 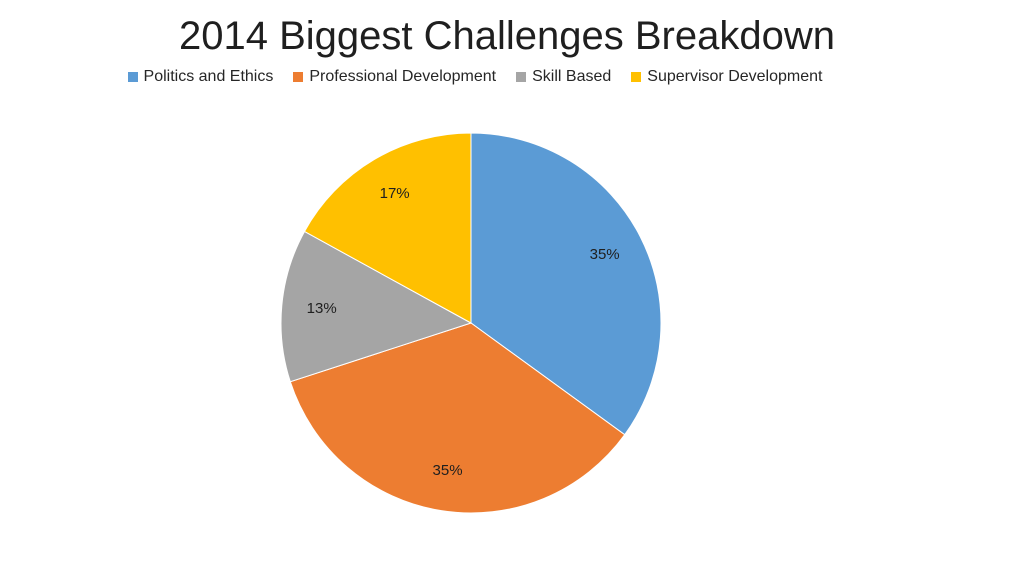 I want to click on pie-slice-supervisor-development, so click(x=387, y=228).